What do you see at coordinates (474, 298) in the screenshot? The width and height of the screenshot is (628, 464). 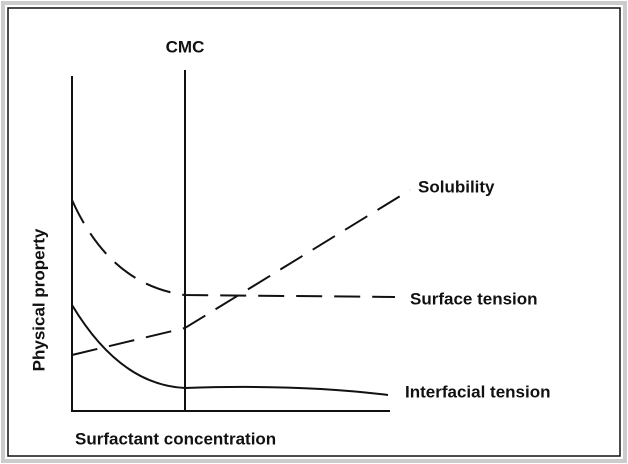 I see `surface-tension-label: Surface tension` at bounding box center [474, 298].